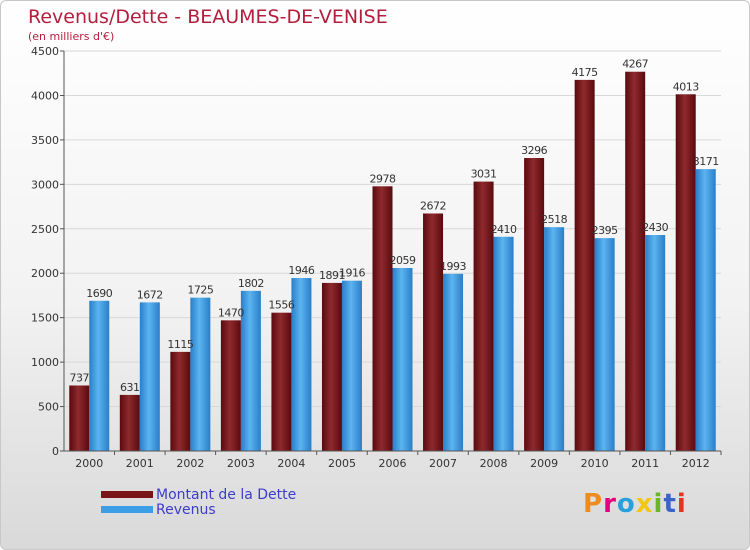 This screenshot has width=750, height=550. What do you see at coordinates (140, 463) in the screenshot?
I see `x-tick-label: 2001` at bounding box center [140, 463].